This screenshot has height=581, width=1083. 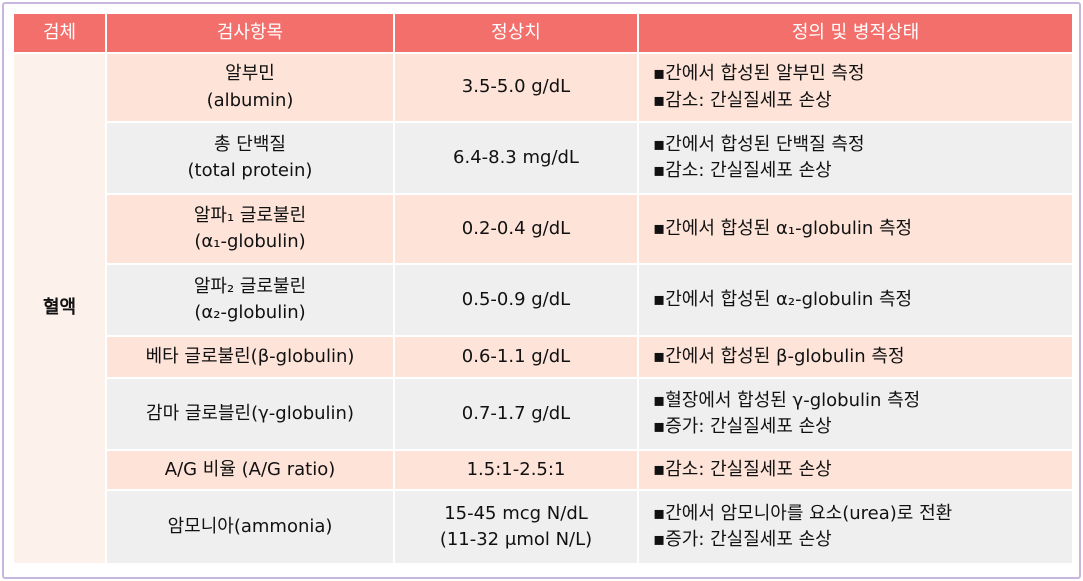 What do you see at coordinates (250, 312) in the screenshot?
I see `item-line: (α₂-globulin)` at bounding box center [250, 312].